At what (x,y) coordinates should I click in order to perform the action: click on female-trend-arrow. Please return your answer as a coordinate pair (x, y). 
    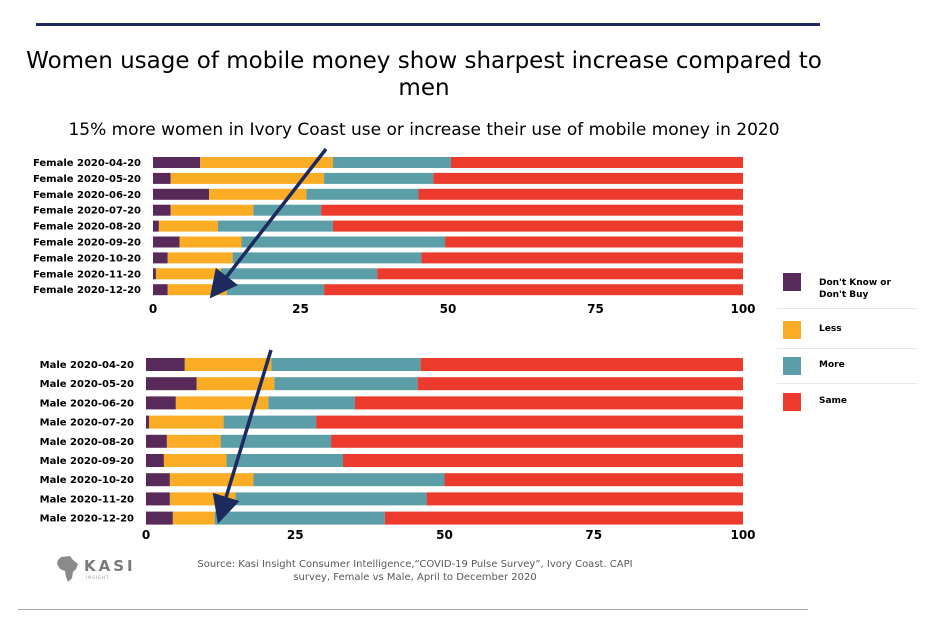
    Looking at the image, I should click on (268, 223).